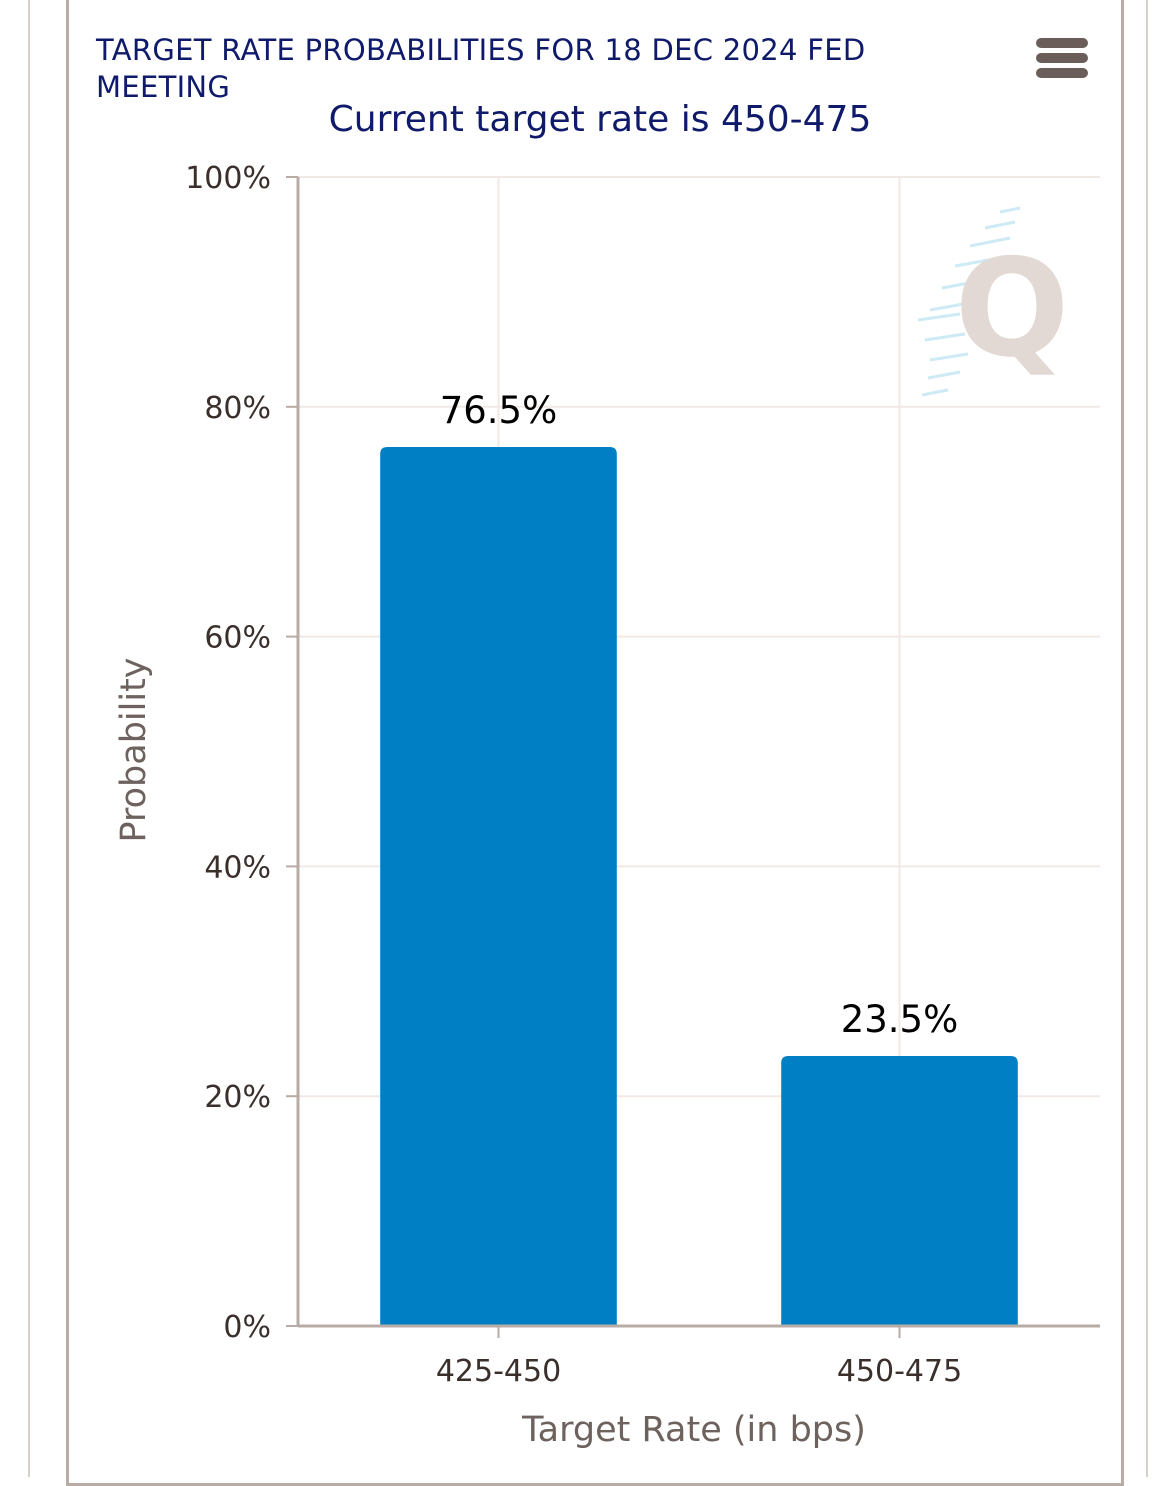  I want to click on hamburger-menu-icon, so click(1062, 58).